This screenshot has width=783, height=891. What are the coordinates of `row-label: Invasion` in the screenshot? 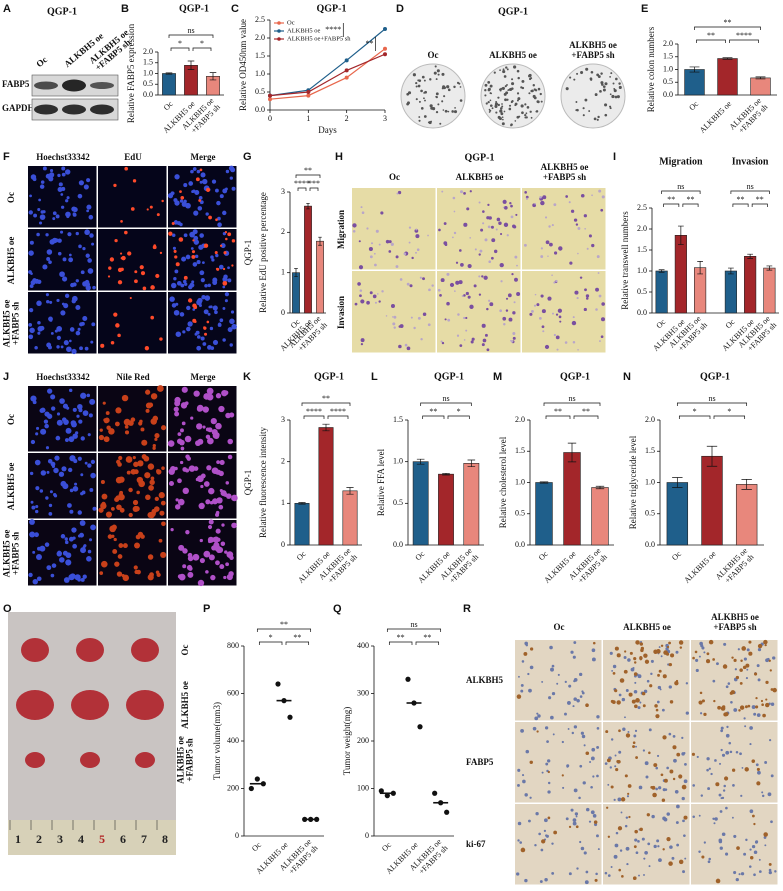 It's located at (341, 312).